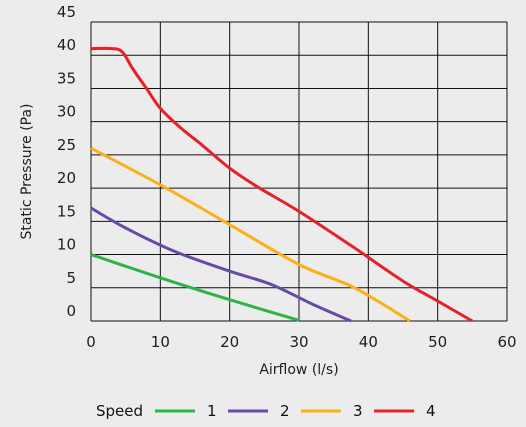 This screenshot has width=526, height=427. Describe the element at coordinates (212, 411) in the screenshot. I see `legend-label-speed-1: 1` at that location.